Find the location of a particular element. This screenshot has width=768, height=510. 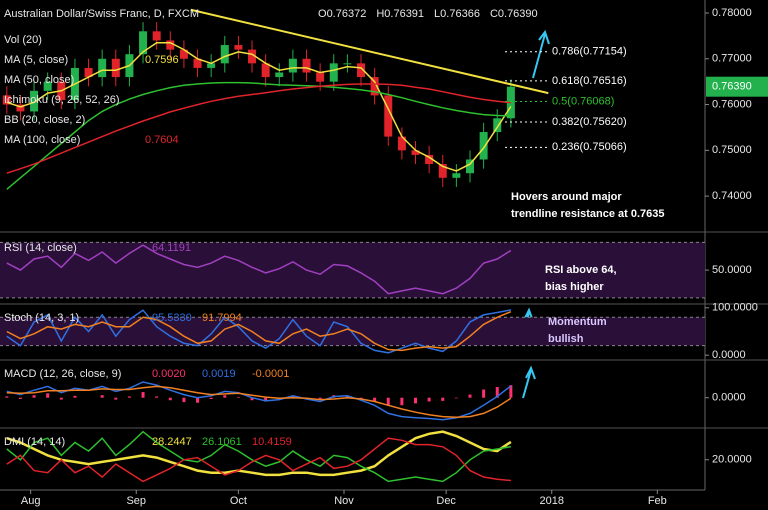

indicator-band is located at coordinates (352, 270).